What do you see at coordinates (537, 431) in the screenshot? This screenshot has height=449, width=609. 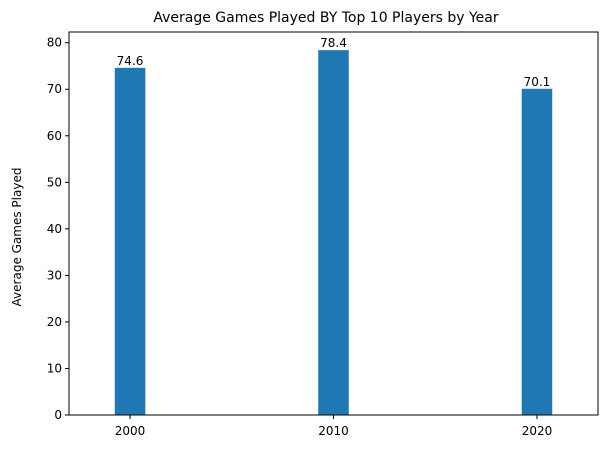 I see `x-tick-label-2020: 2020` at bounding box center [537, 431].